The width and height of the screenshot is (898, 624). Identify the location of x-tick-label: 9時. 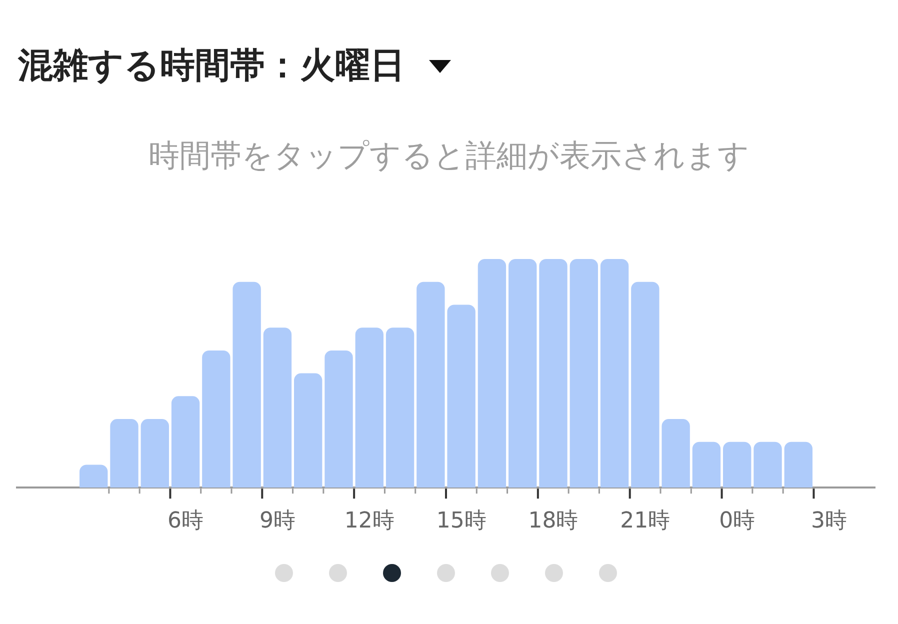
(277, 521).